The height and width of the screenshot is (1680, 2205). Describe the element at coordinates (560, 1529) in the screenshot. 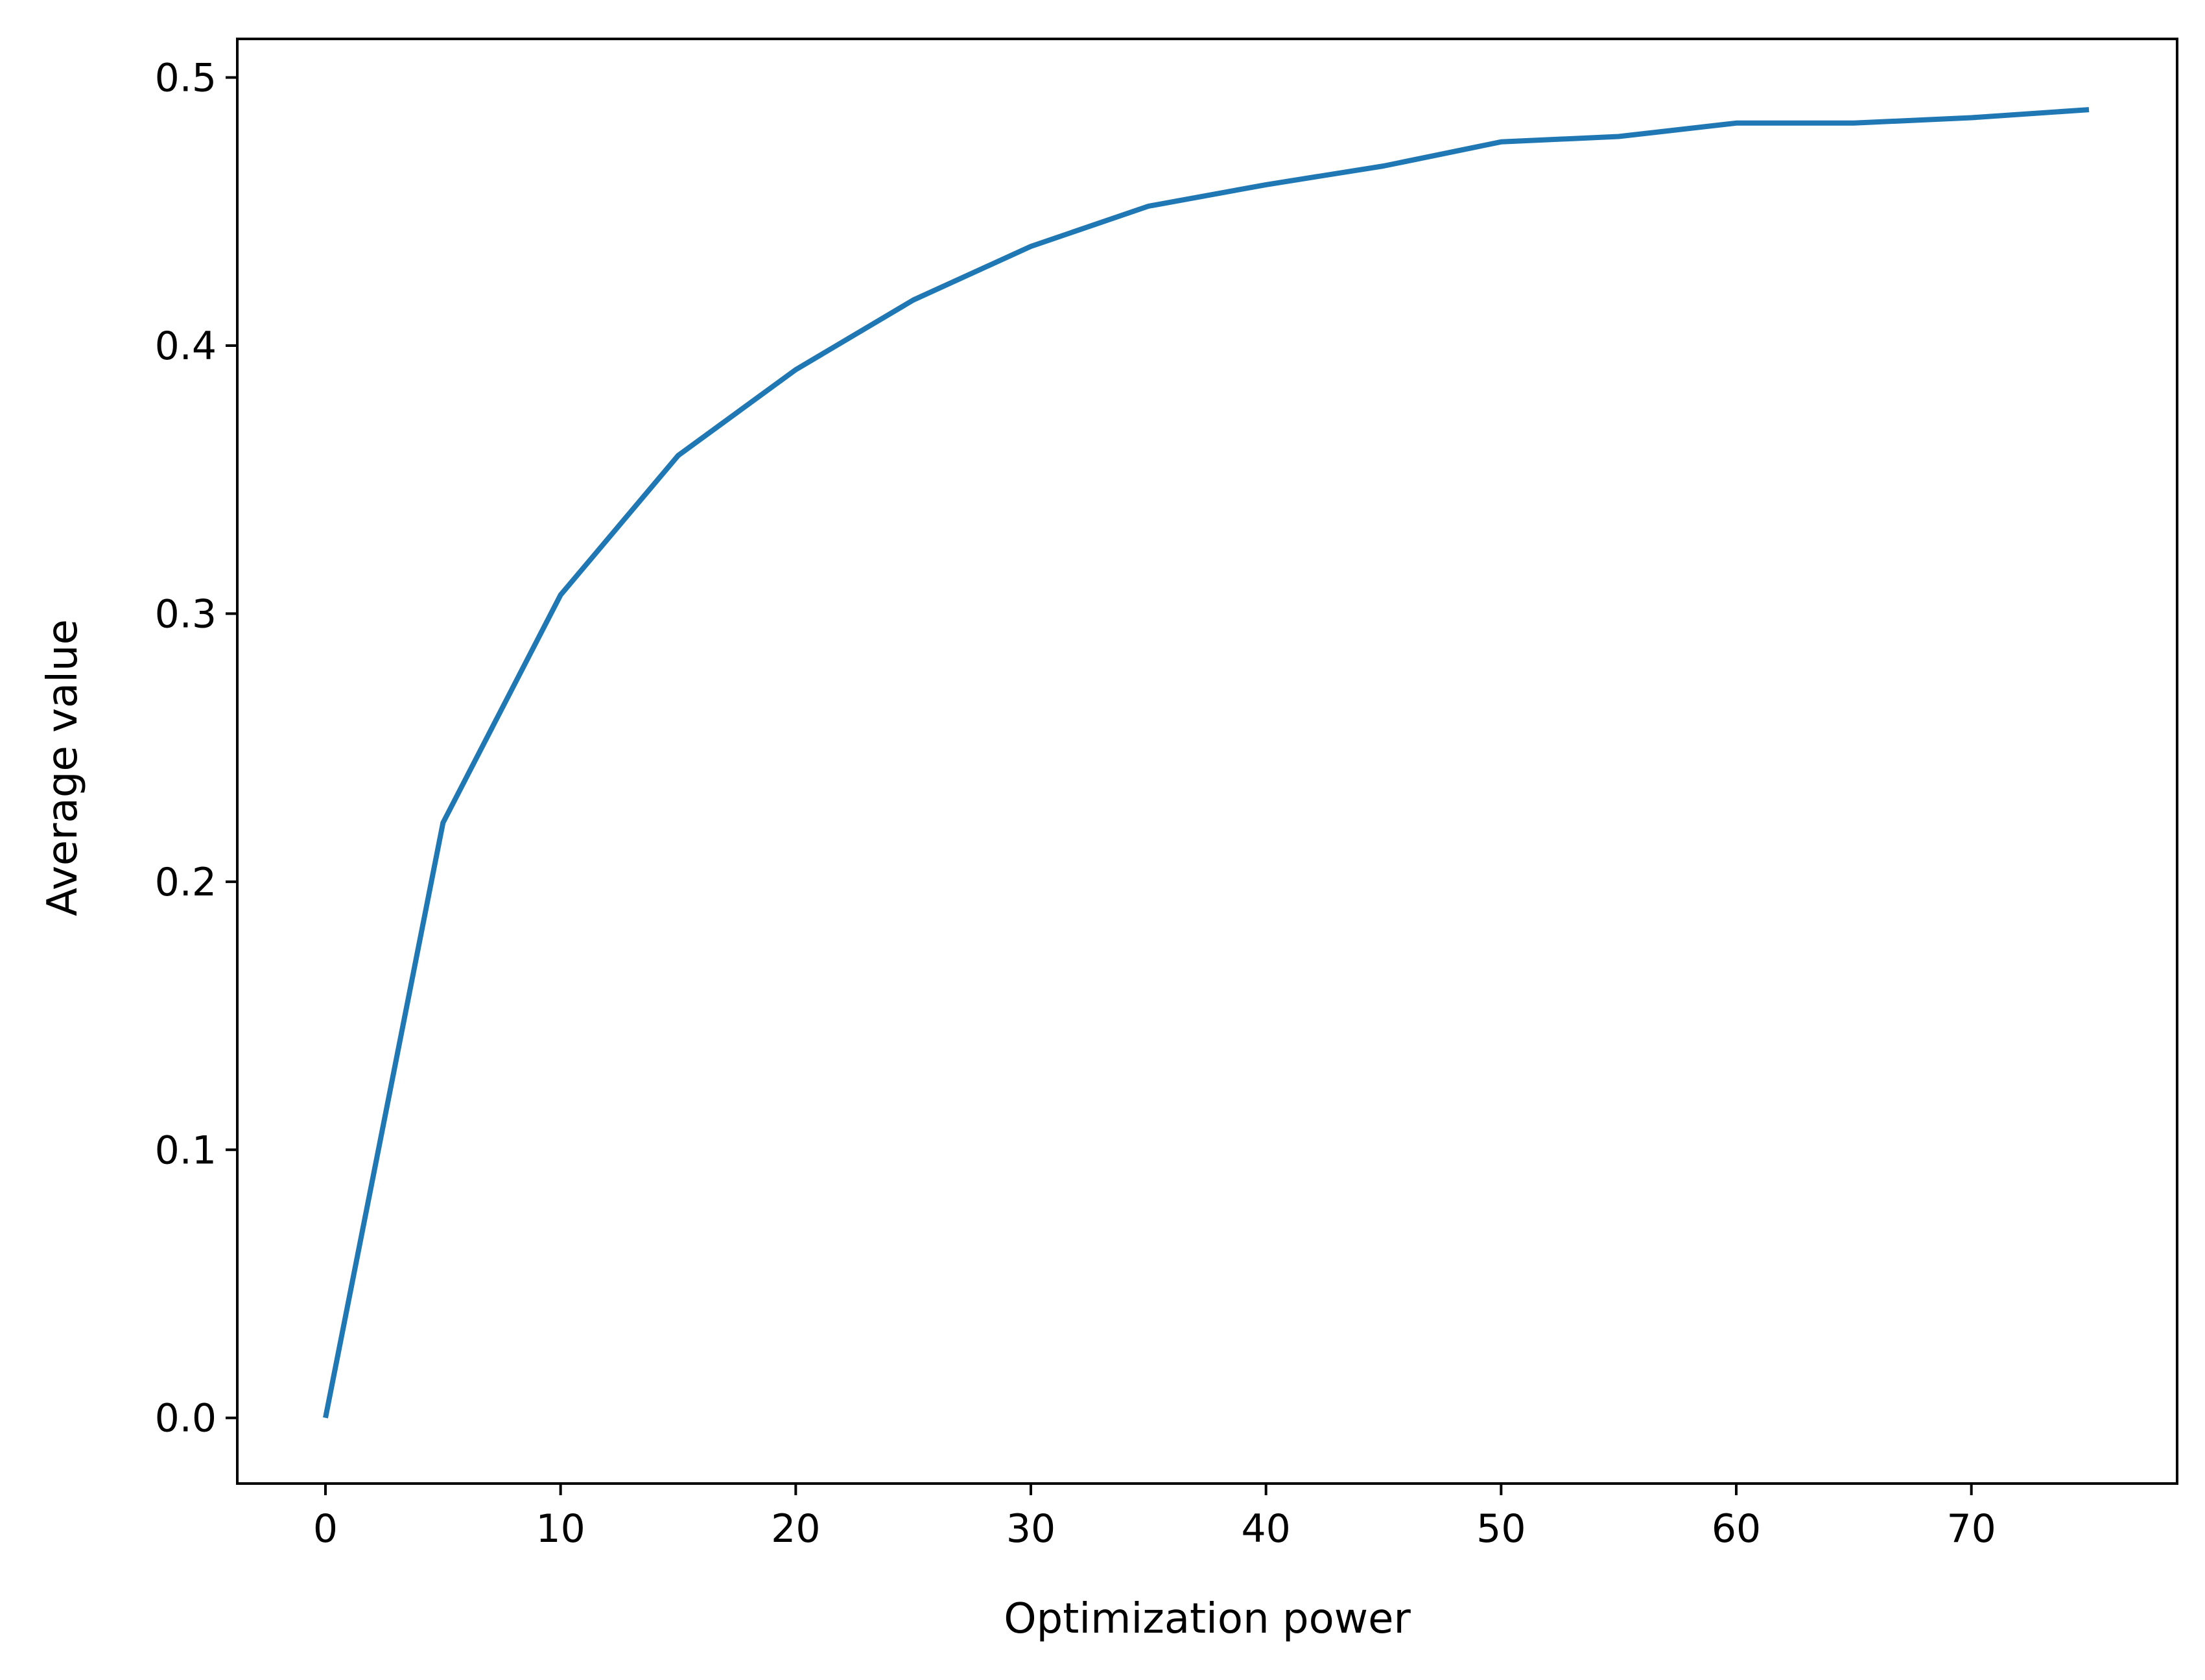

I see `x-tick-label: 10` at that location.